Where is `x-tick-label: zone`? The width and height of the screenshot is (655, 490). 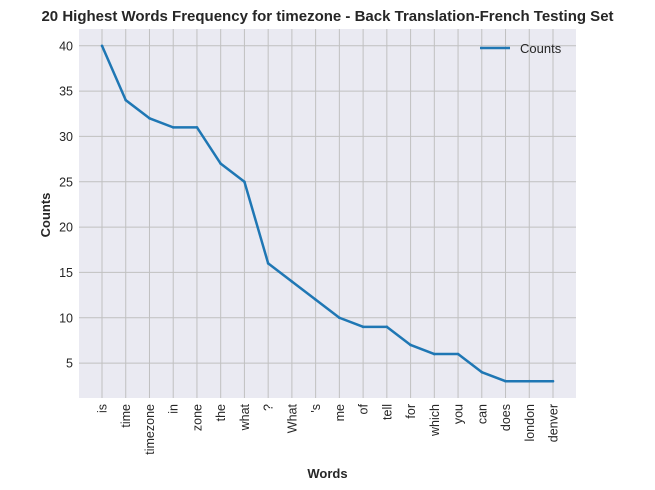
x-tick-label: zone is located at coordinates (197, 417).